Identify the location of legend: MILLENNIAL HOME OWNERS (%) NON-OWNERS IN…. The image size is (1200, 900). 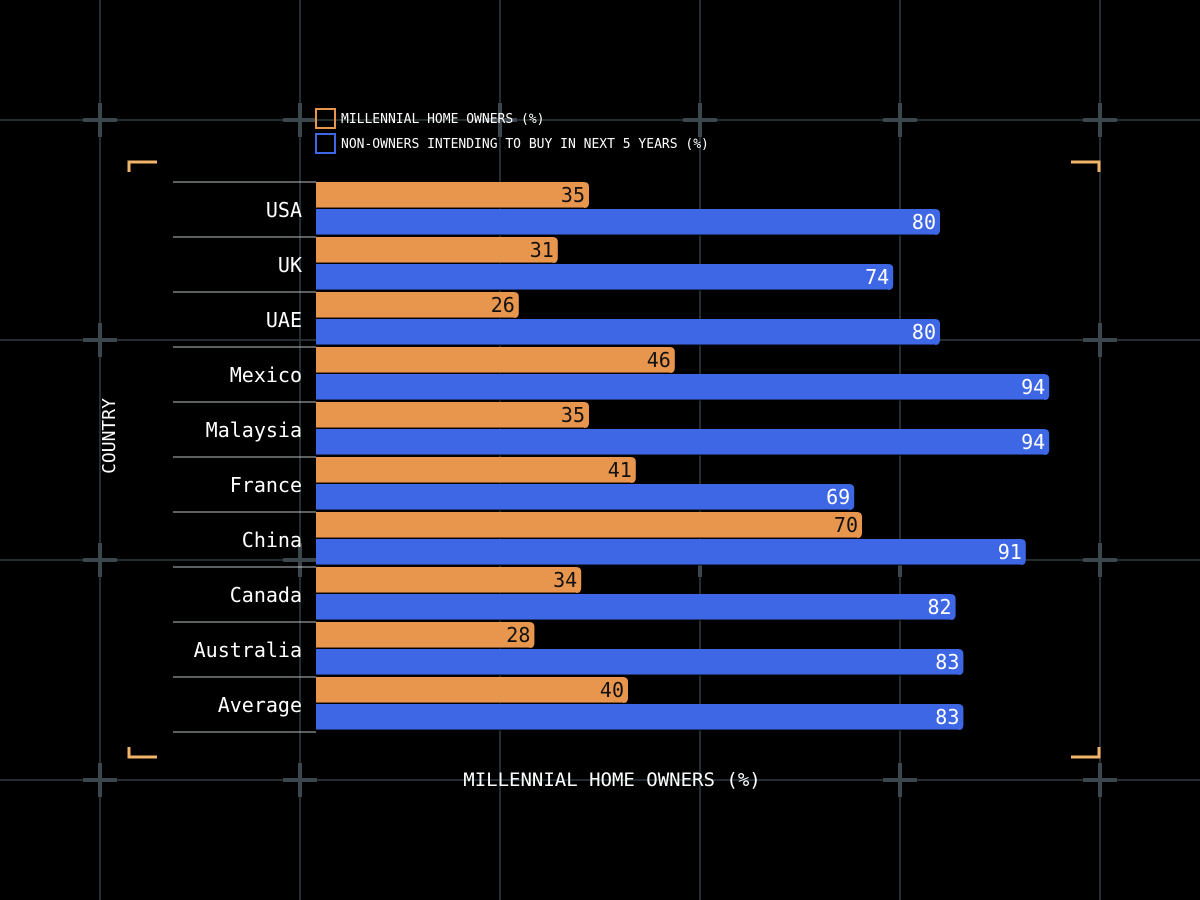
(512, 131).